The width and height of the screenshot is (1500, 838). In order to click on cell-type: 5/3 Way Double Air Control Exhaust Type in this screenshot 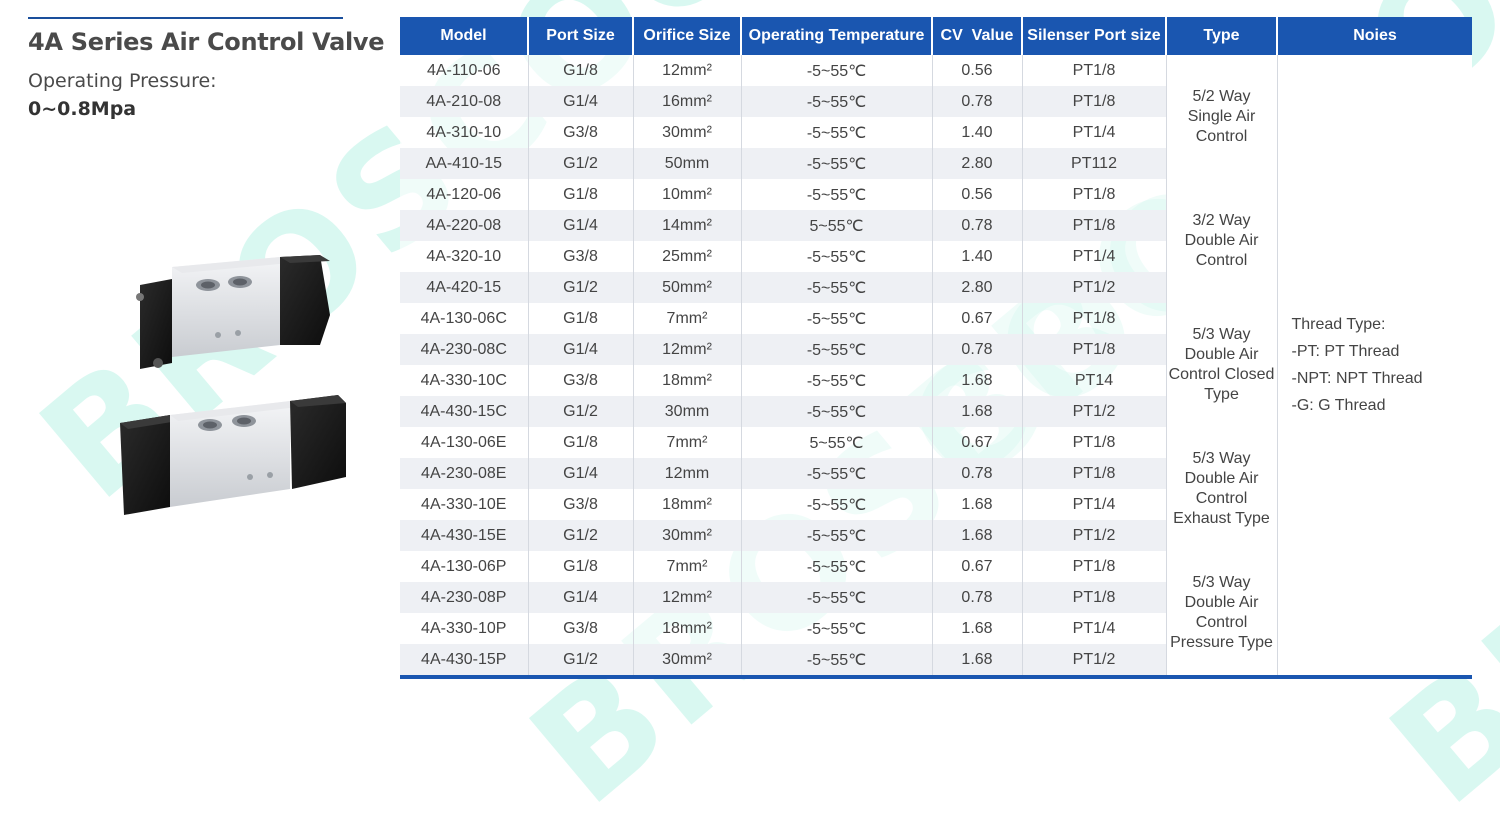, I will do `click(1222, 489)`.